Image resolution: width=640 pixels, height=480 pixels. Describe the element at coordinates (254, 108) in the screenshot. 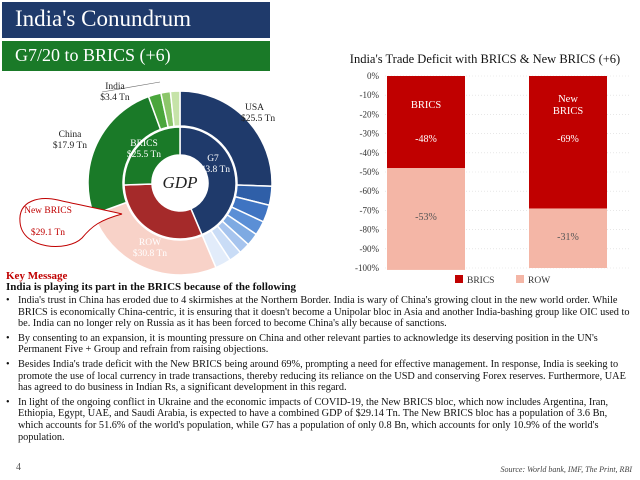

I see `usa-label: USA` at that location.